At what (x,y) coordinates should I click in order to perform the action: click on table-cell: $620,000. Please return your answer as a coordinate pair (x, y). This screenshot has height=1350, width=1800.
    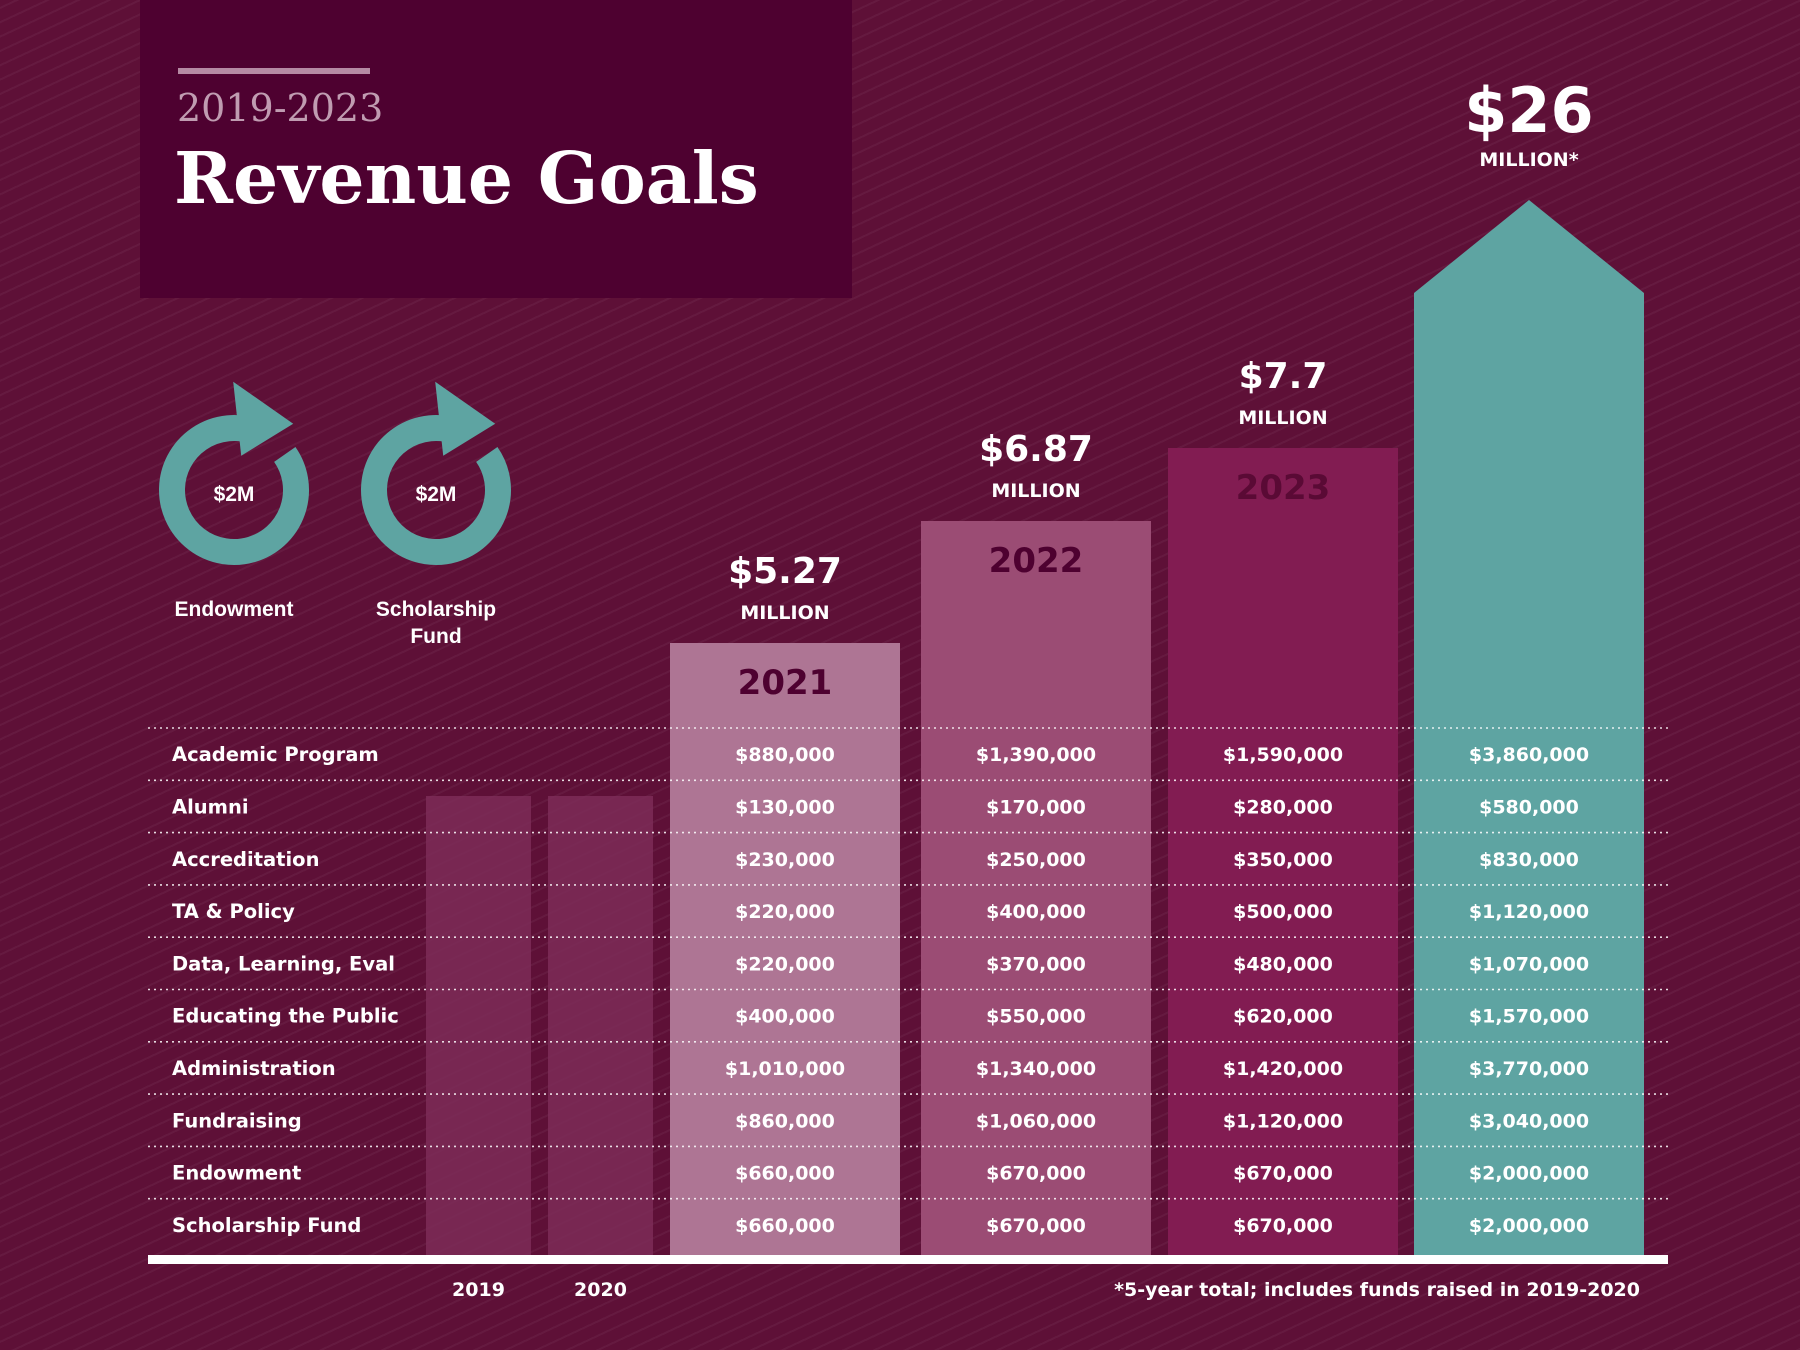
    Looking at the image, I should click on (1283, 1017).